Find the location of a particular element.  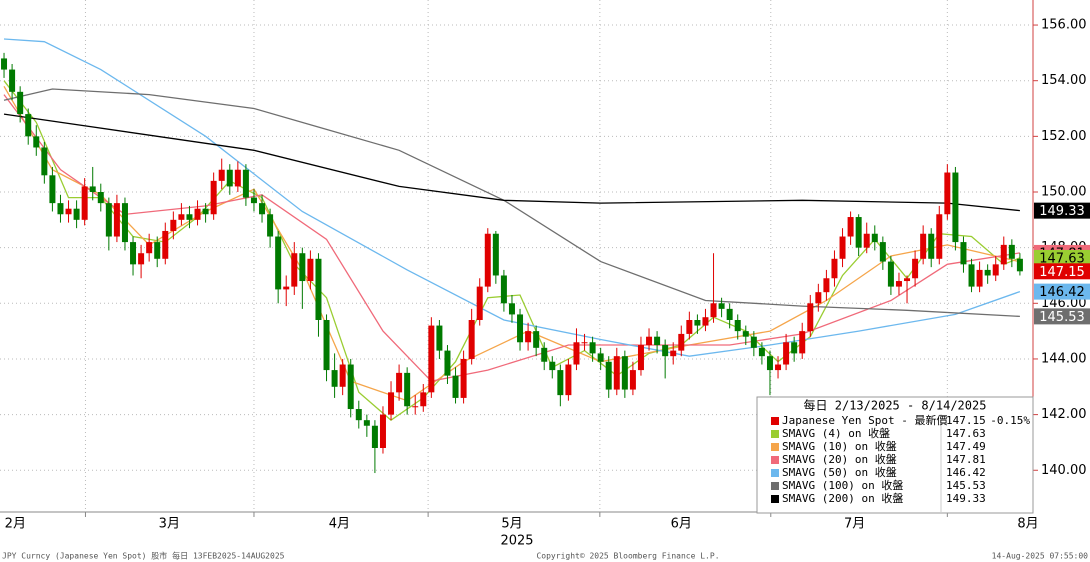

legend-value: 145.53 is located at coordinates (966, 485).